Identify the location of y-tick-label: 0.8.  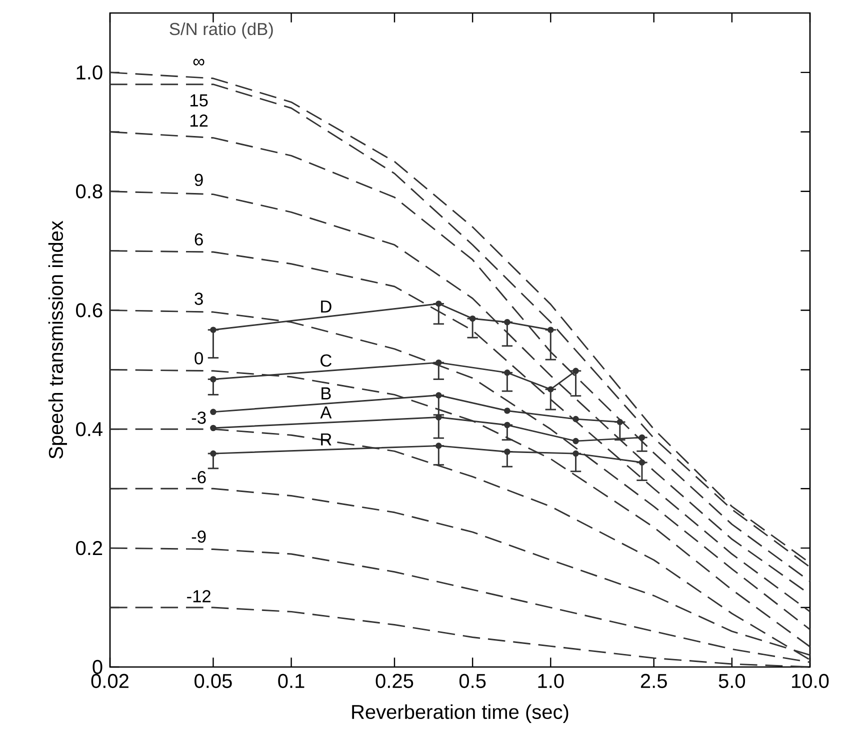
(89, 191).